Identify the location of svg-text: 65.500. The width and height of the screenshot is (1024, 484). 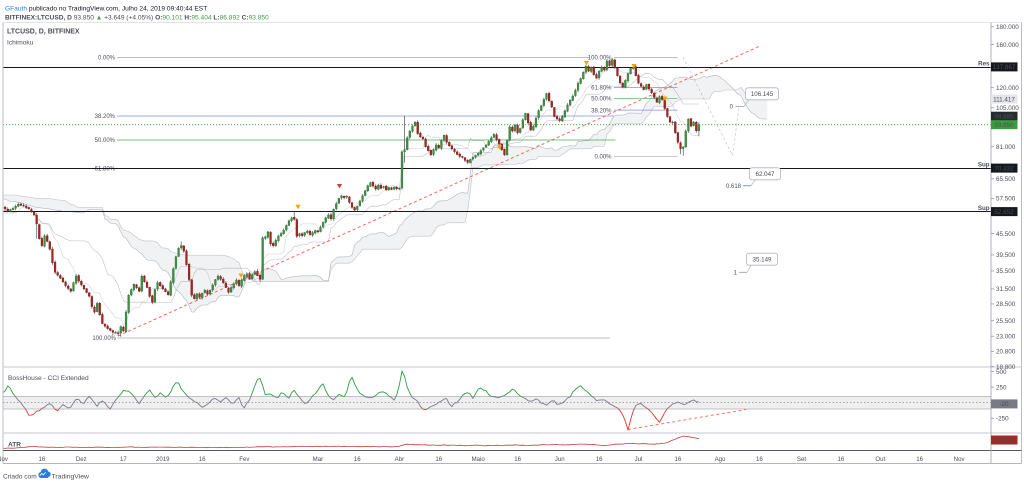
(1006, 179).